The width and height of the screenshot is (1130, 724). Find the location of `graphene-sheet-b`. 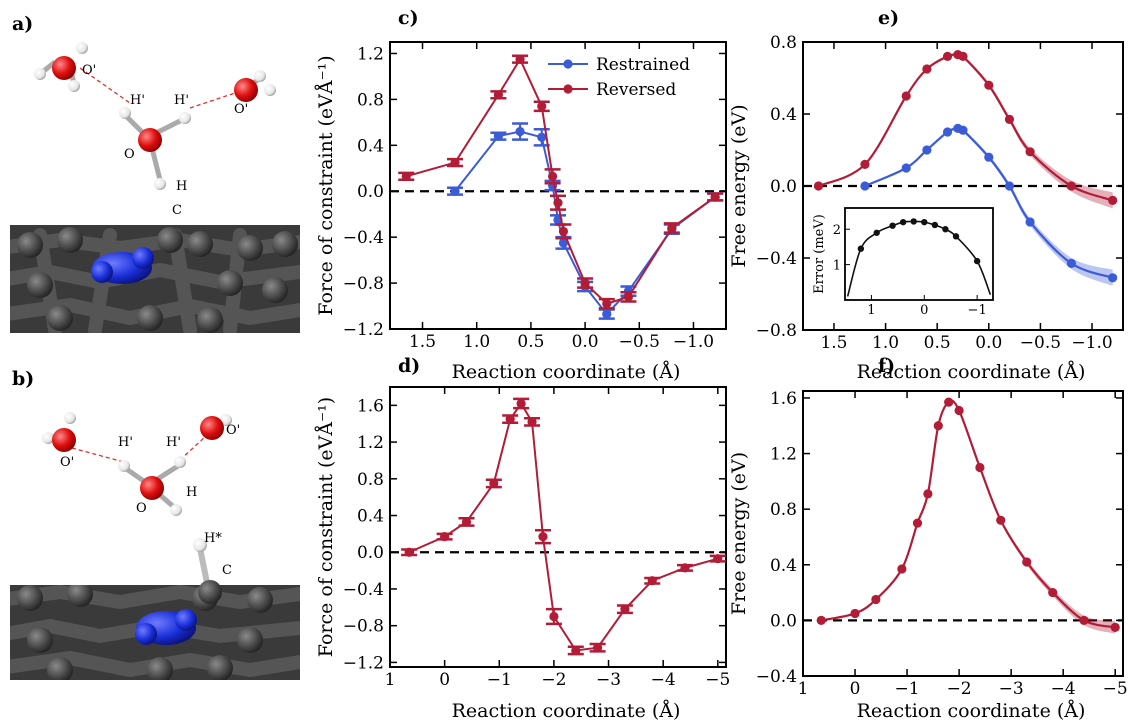

graphene-sheet-b is located at coordinates (155, 632).